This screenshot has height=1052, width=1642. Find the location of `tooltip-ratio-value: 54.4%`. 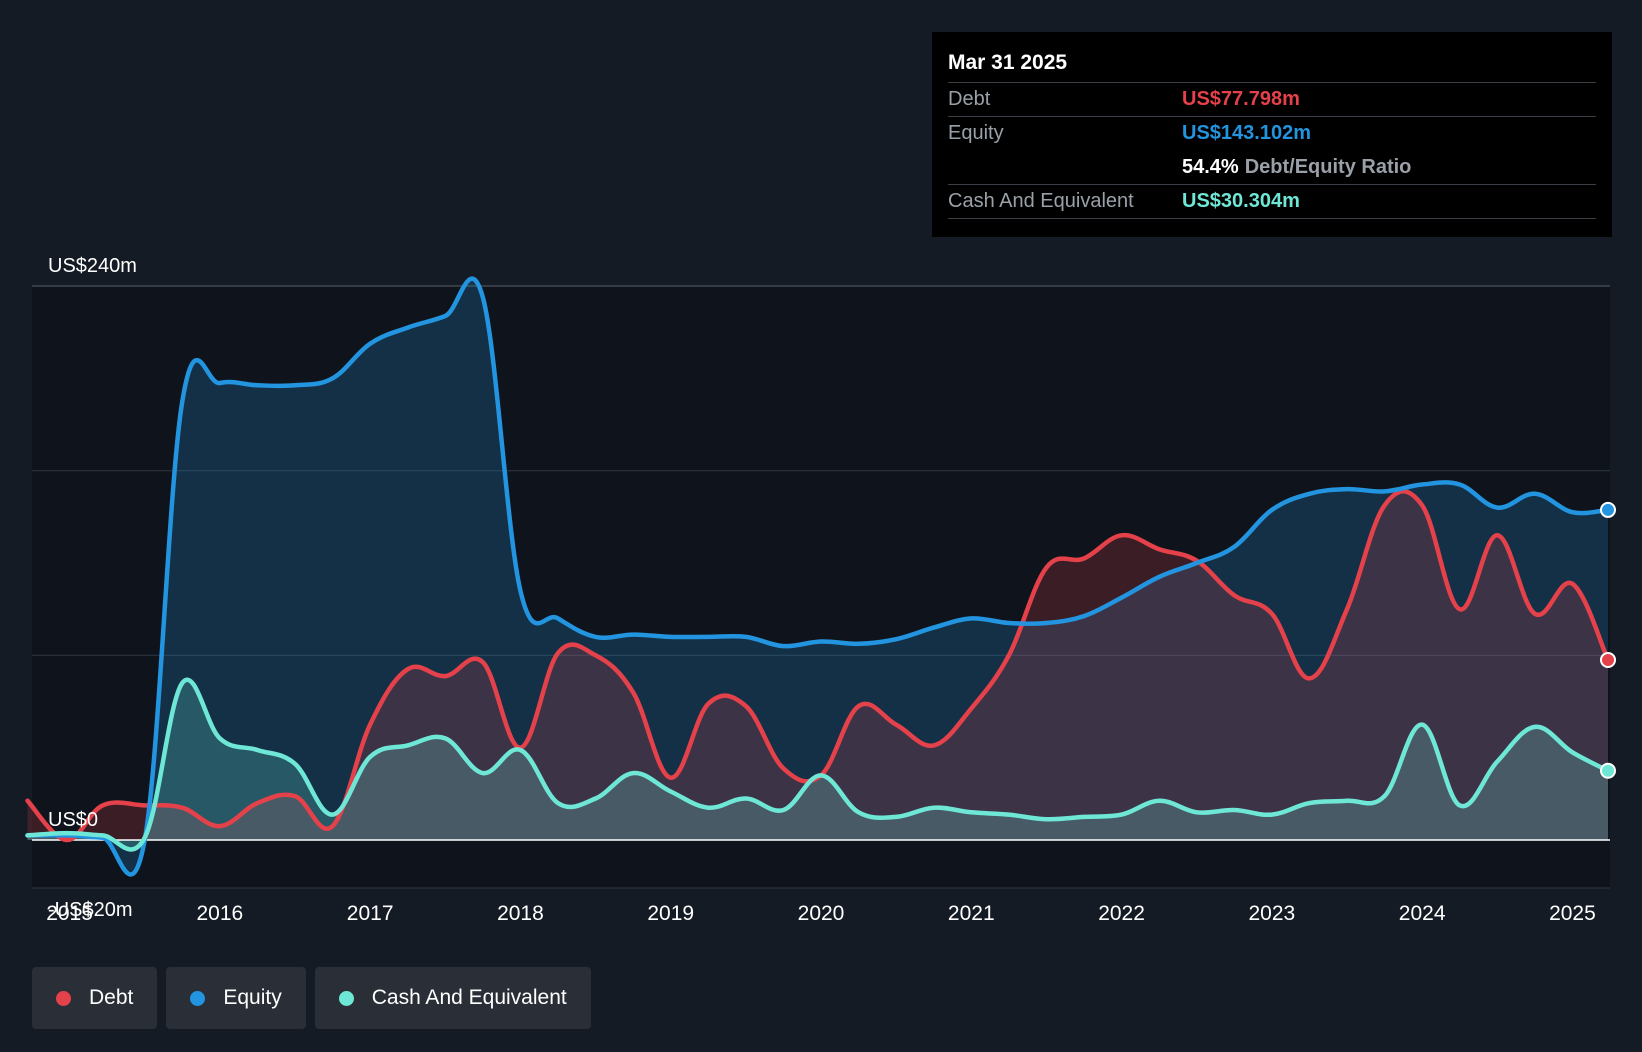

tooltip-ratio-value: 54.4% is located at coordinates (1210, 167).